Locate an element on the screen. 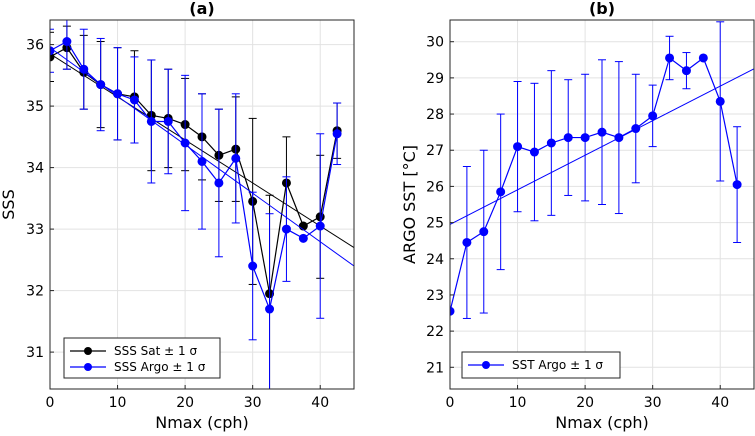 This screenshot has width=755, height=436. y-tick-label: 22 is located at coordinates (435, 332).